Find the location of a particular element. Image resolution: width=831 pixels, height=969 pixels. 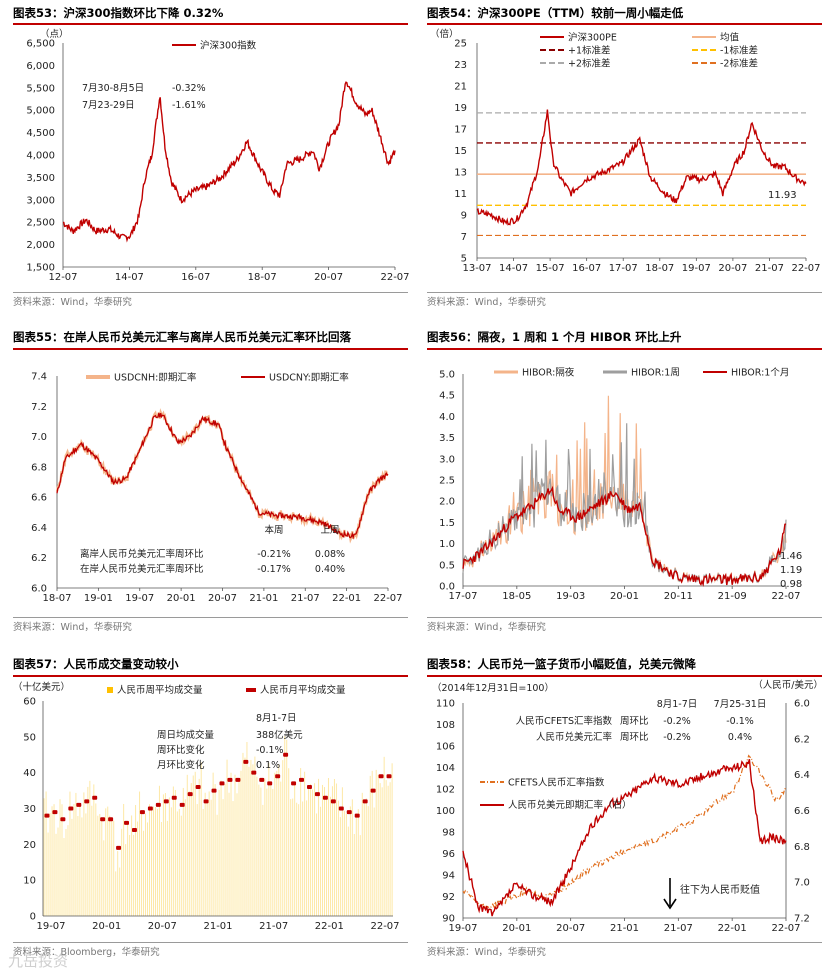

chart55-xtick: 20-07 is located at coordinates (222, 598).